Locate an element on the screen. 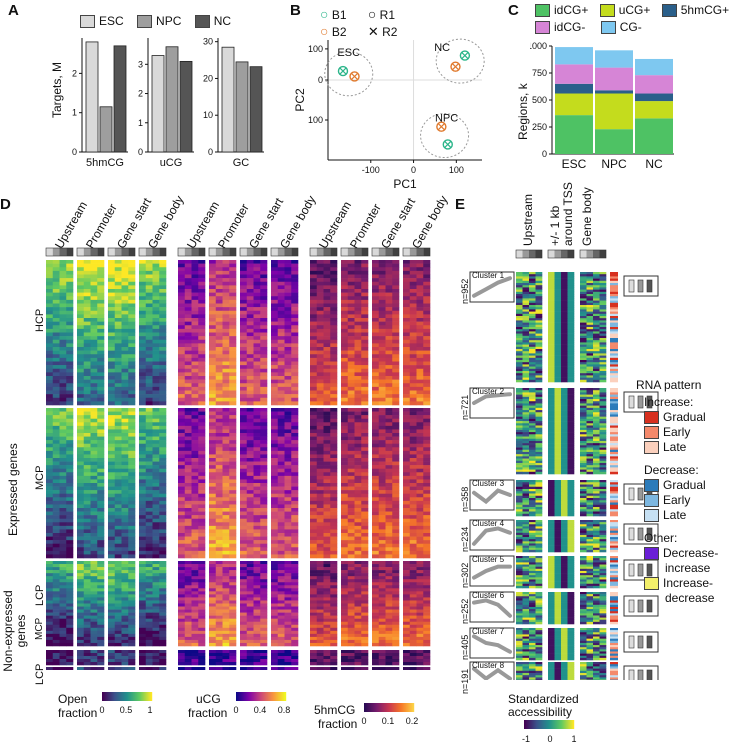 This screenshot has height=747, width=745. tick-label: 1 is located at coordinates (140, 123).